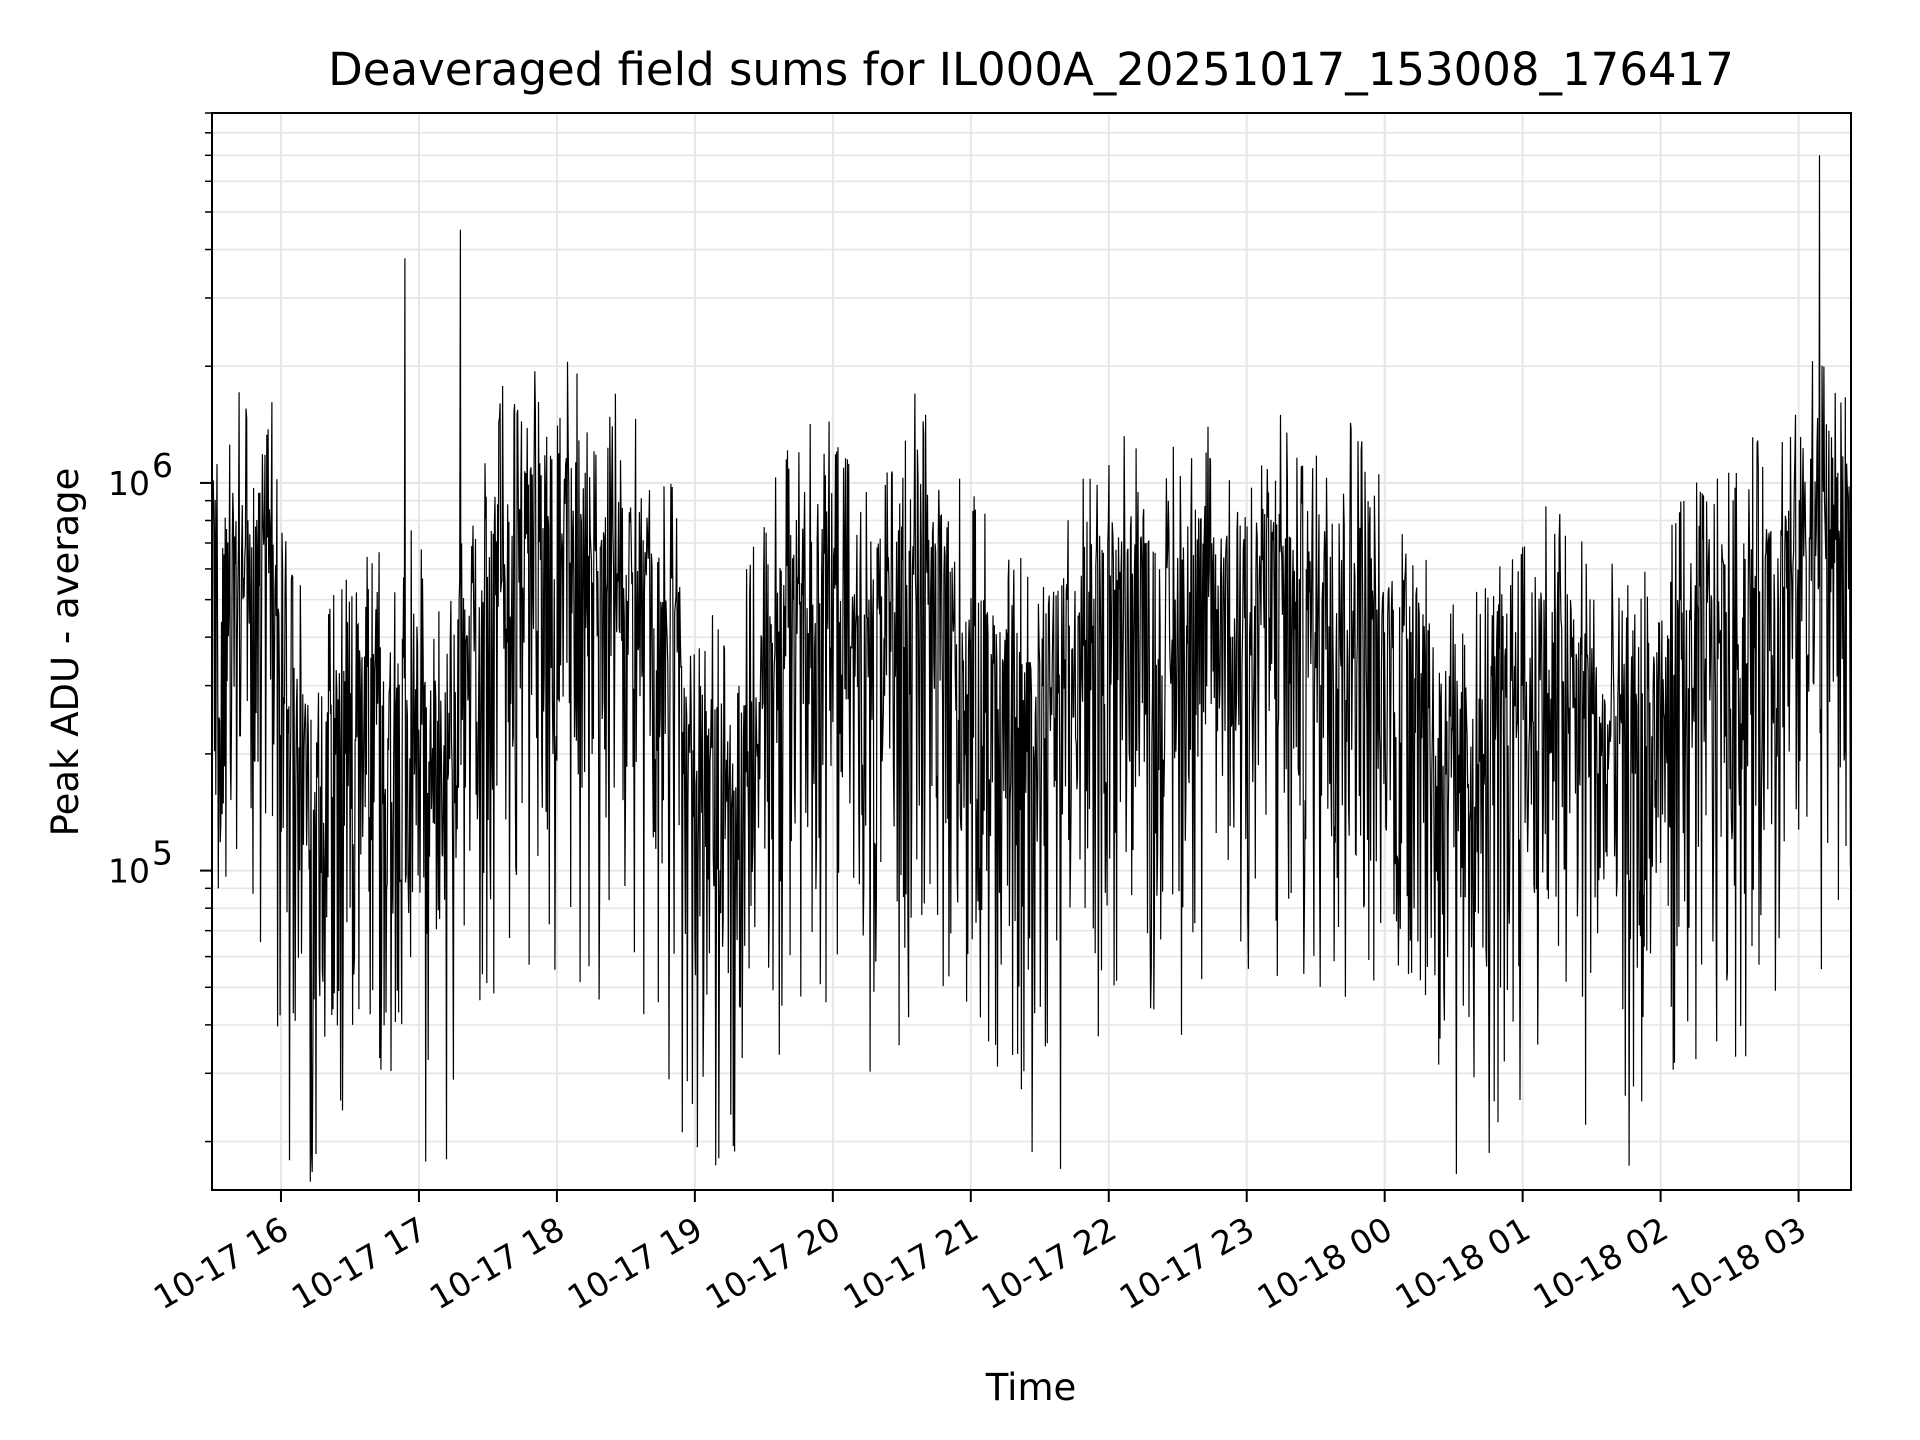 The width and height of the screenshot is (1920, 1440). I want to click on x-tick-label: 10-17 16, so click(221, 1263).